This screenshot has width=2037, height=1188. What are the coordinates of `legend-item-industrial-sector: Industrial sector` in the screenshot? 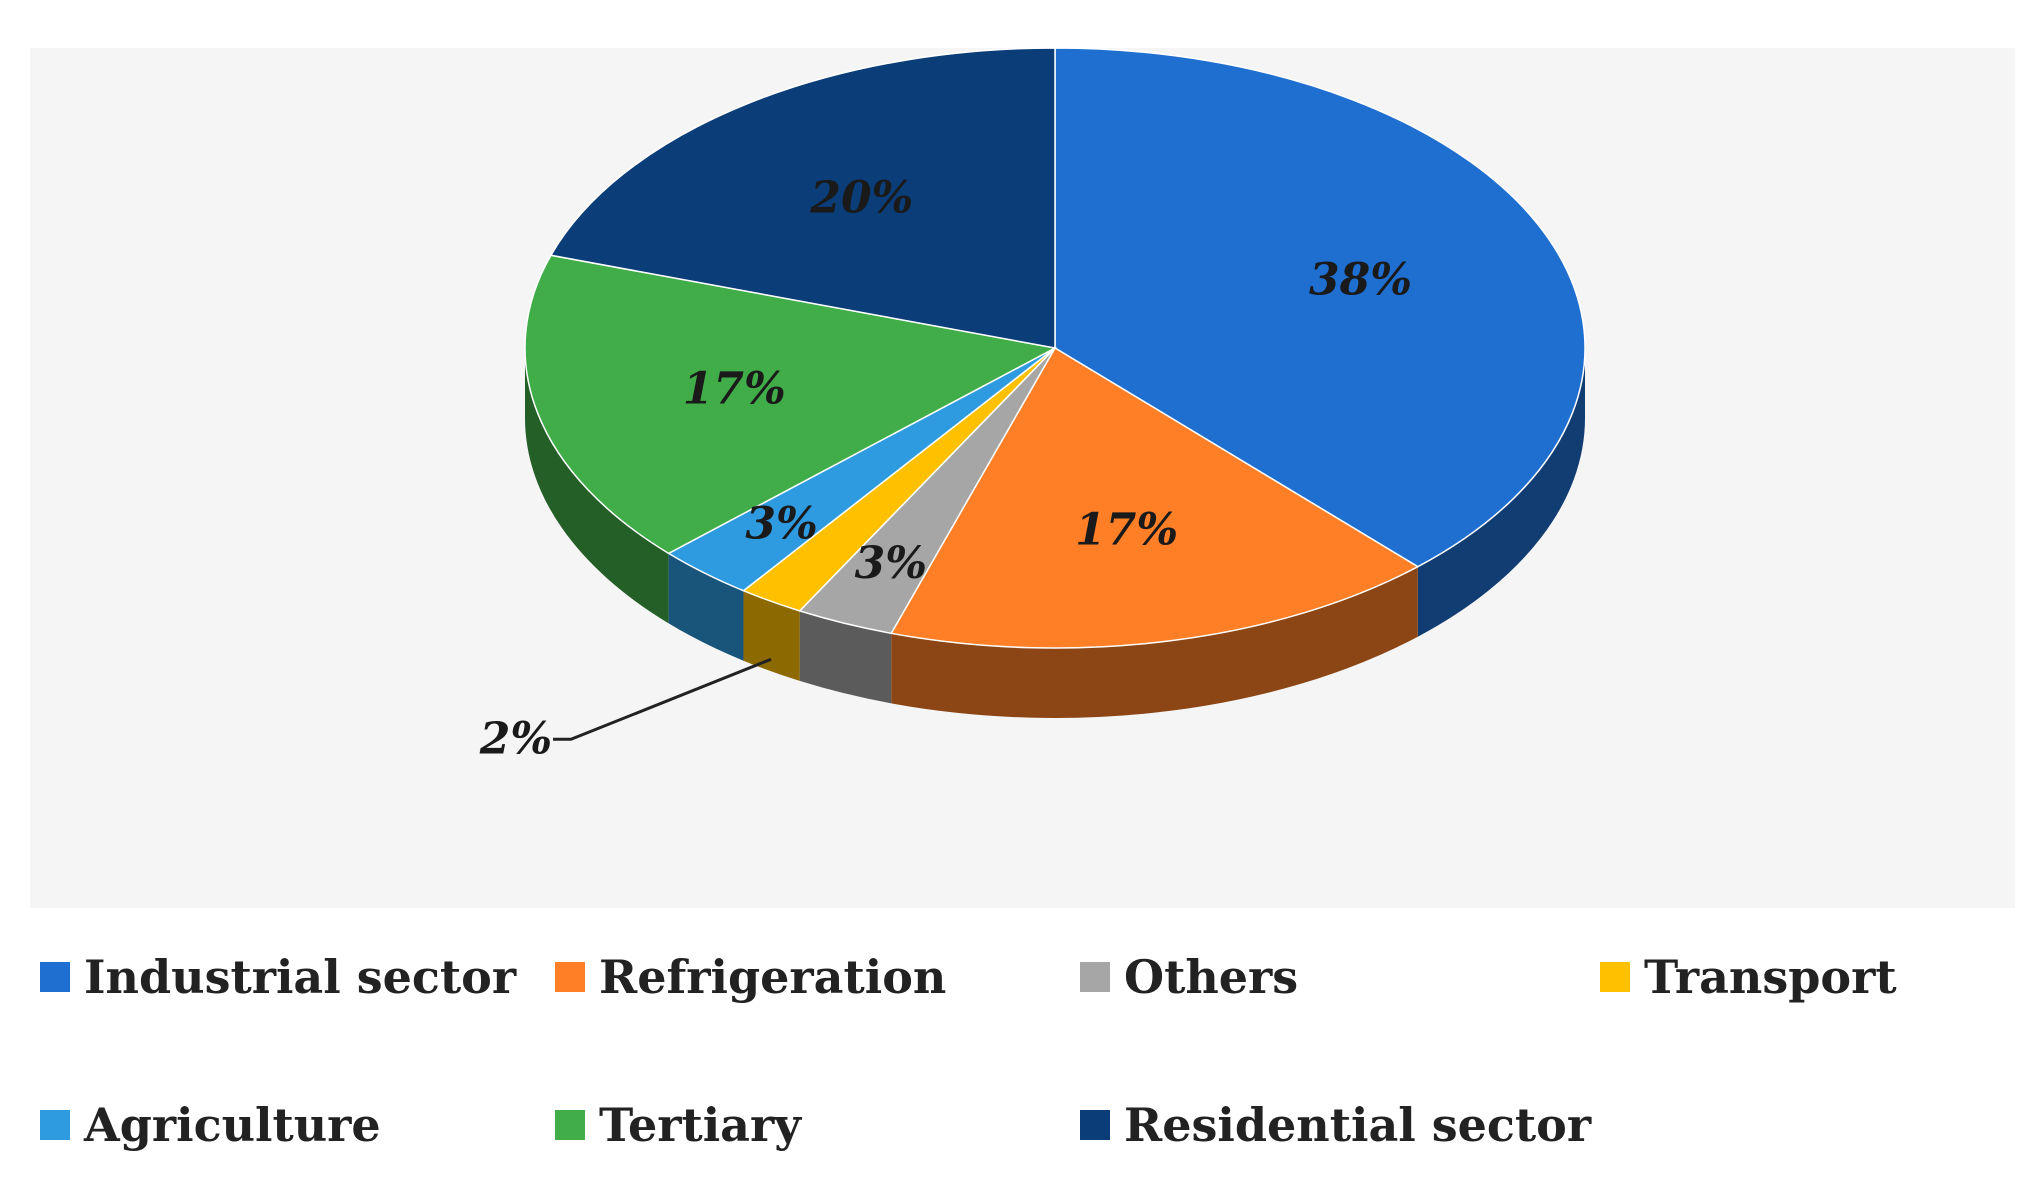 It's located at (278, 977).